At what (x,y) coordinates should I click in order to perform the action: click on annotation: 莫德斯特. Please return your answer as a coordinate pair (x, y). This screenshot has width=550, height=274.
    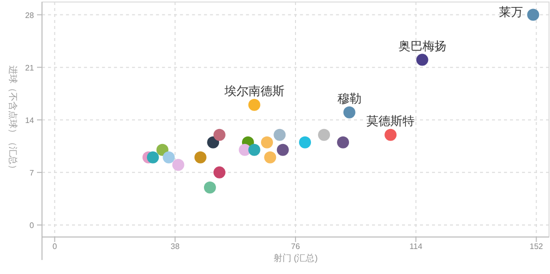
    Looking at the image, I should click on (390, 121).